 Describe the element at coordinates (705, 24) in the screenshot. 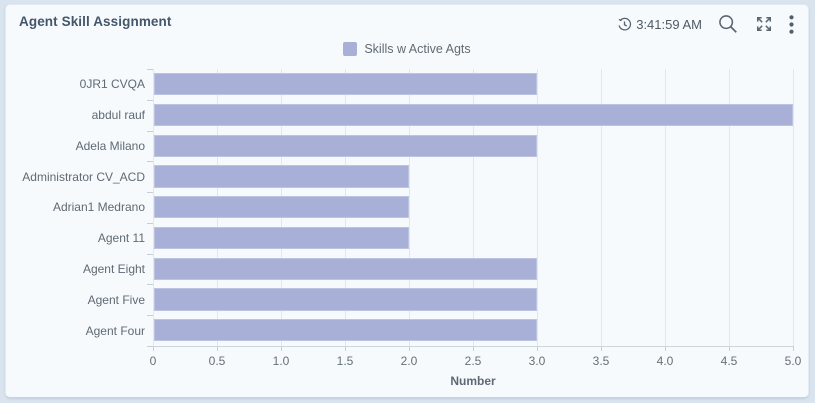

I see `widget-controls: 3:41:59 AM` at that location.